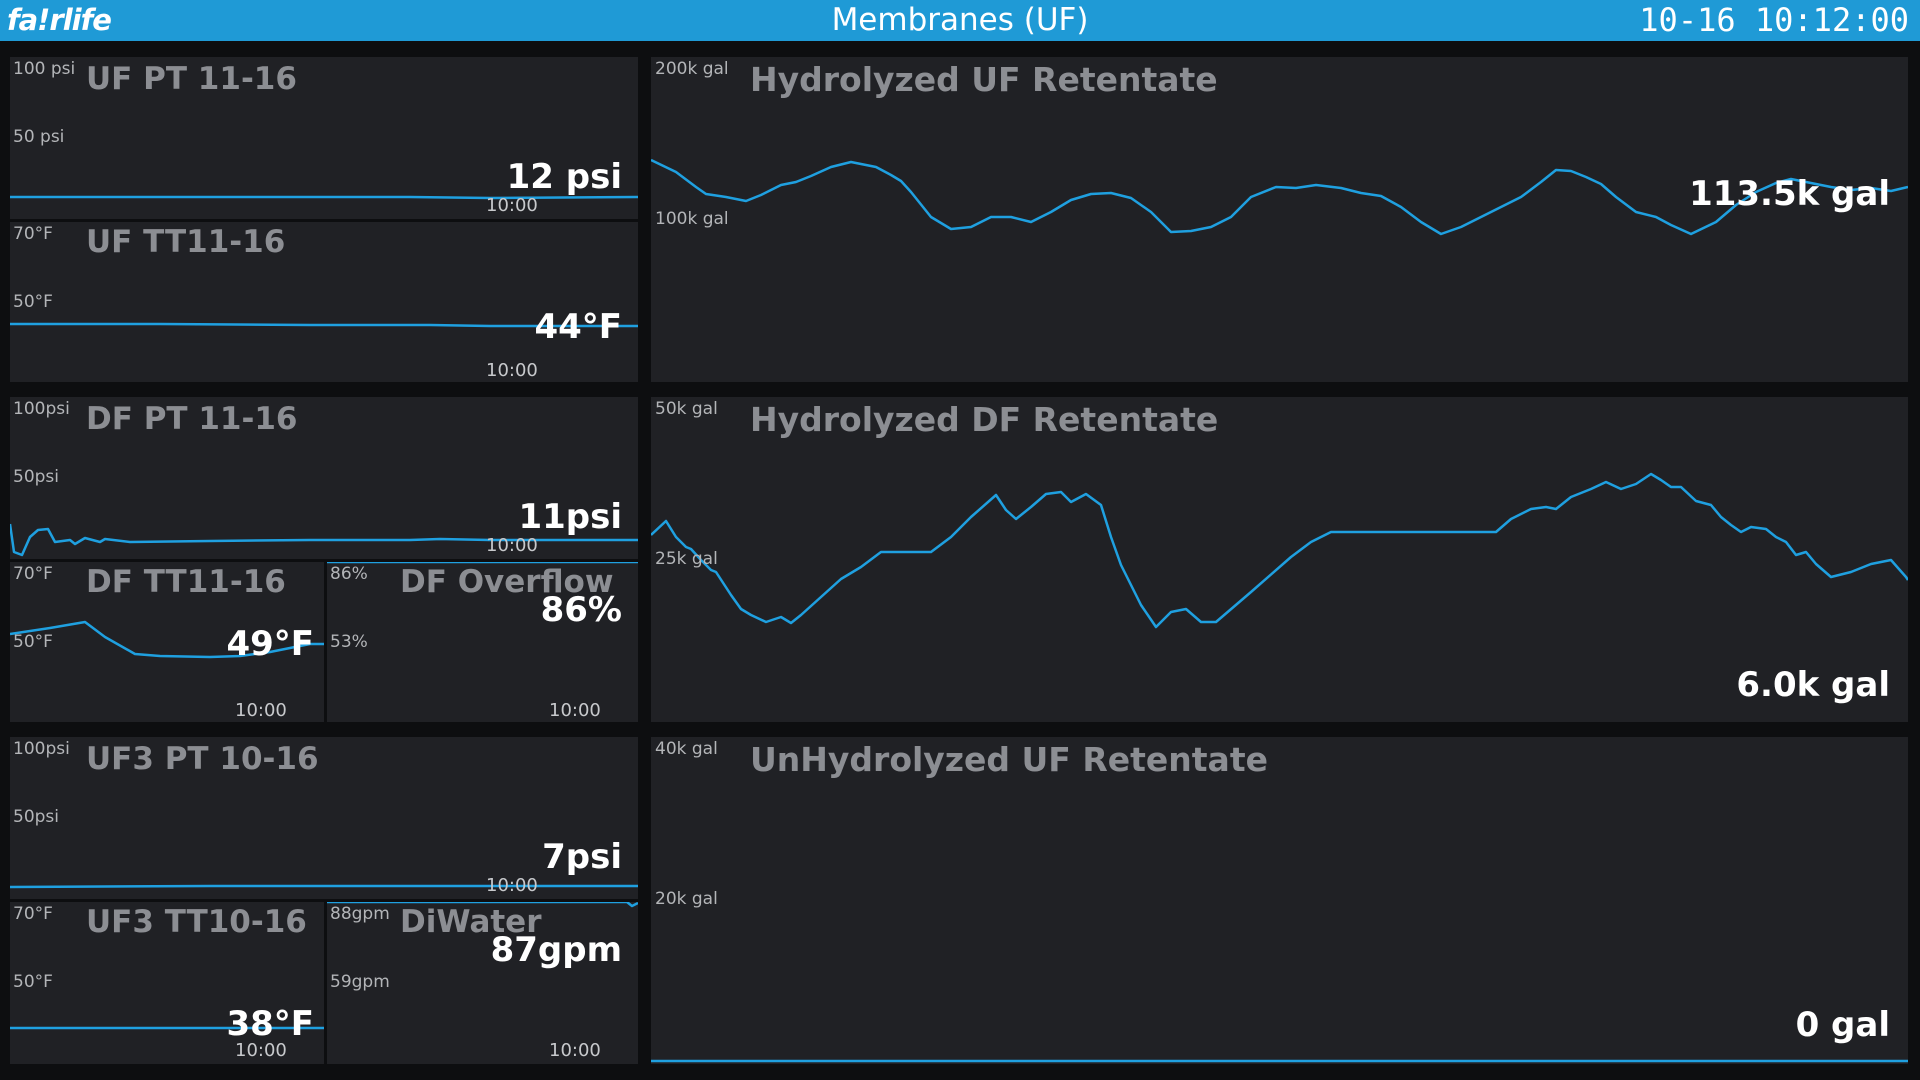 The image size is (1920, 1080). What do you see at coordinates (202, 759) in the screenshot?
I see `panel-title: UF3 PT 10-16` at bounding box center [202, 759].